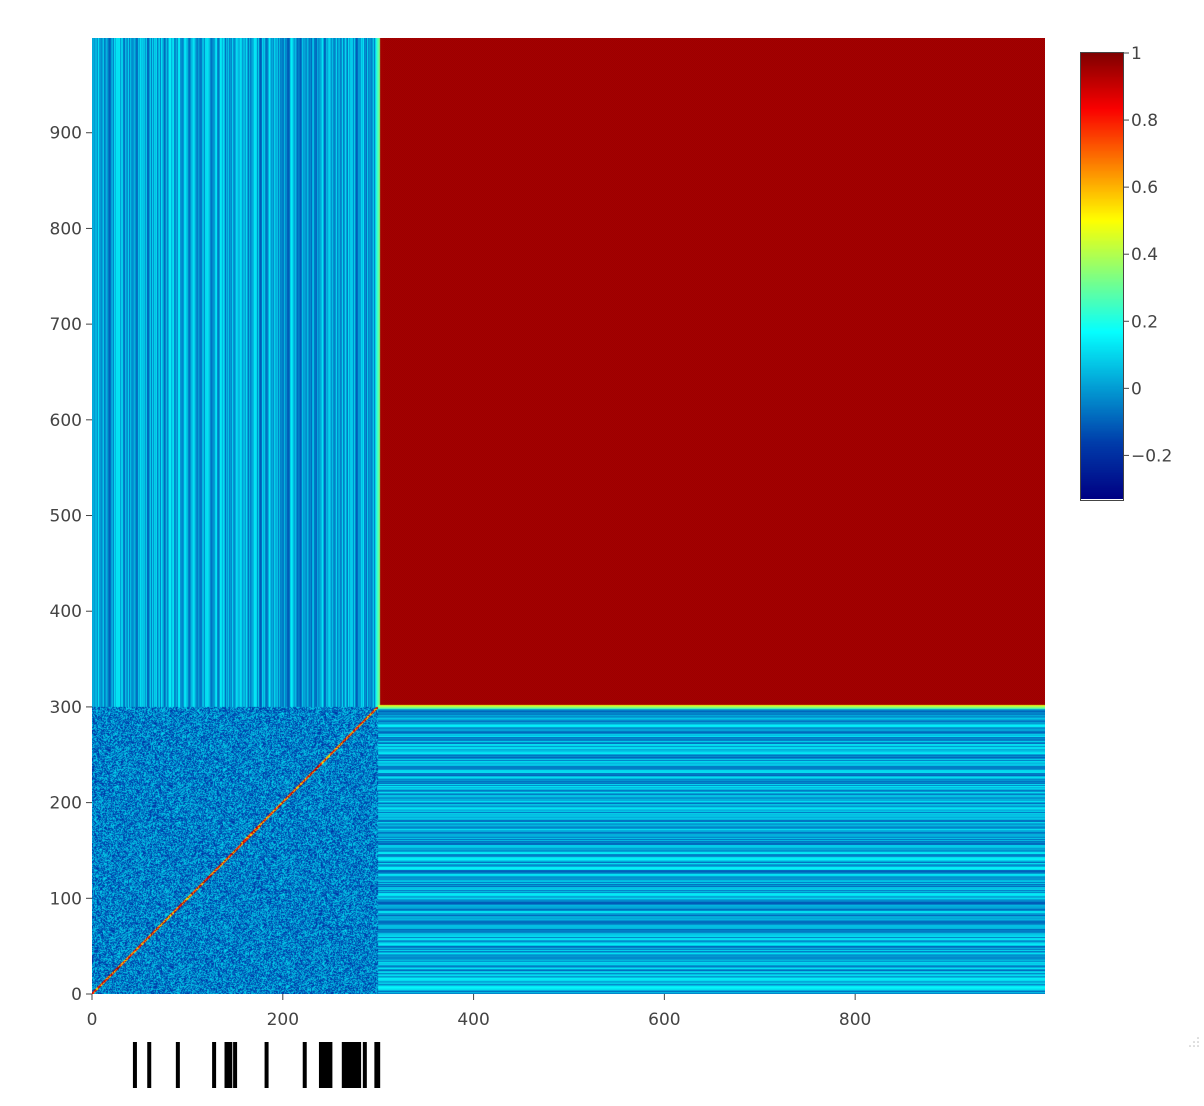 Image resolution: width=1204 pixels, height=1106 pixels. I want to click on y-axis: 0 100 200 300 400 500 600 700 800 900, so click(71, 564).